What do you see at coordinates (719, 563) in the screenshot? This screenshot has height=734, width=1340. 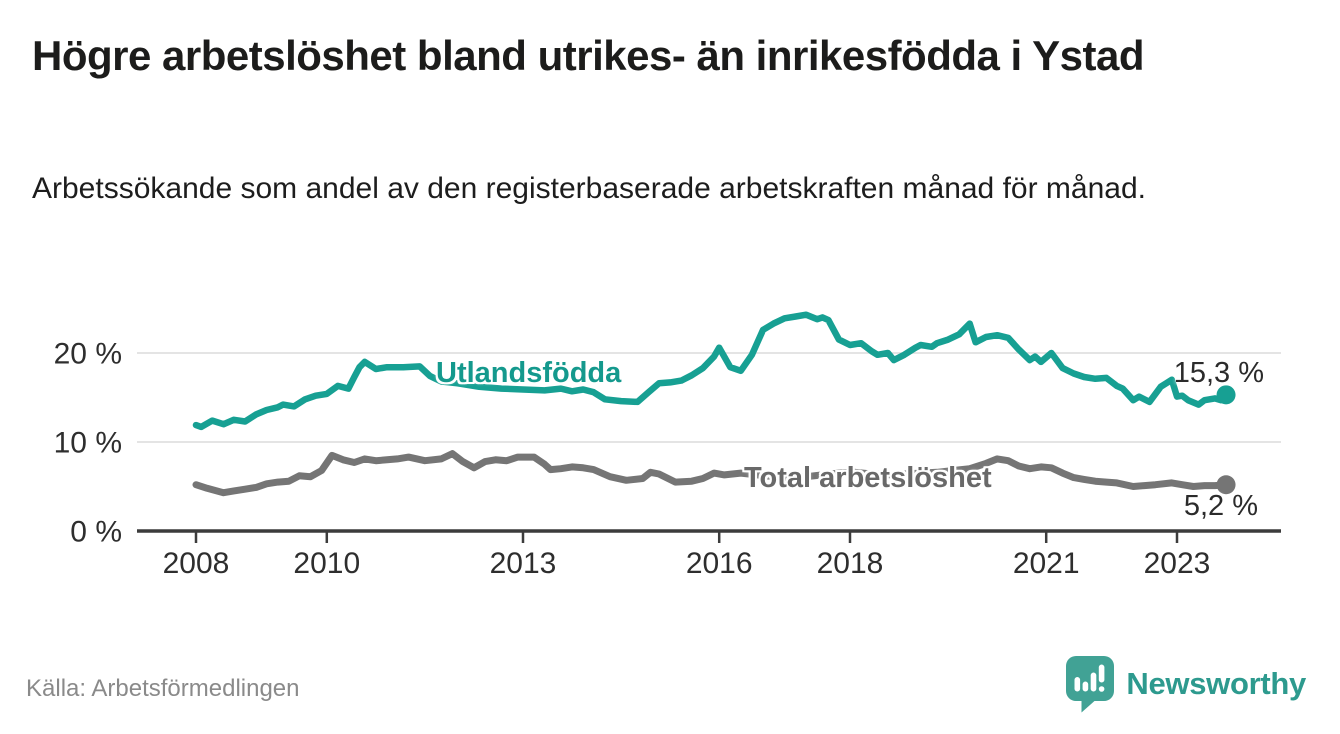 I see `x-tick-label: 2016` at bounding box center [719, 563].